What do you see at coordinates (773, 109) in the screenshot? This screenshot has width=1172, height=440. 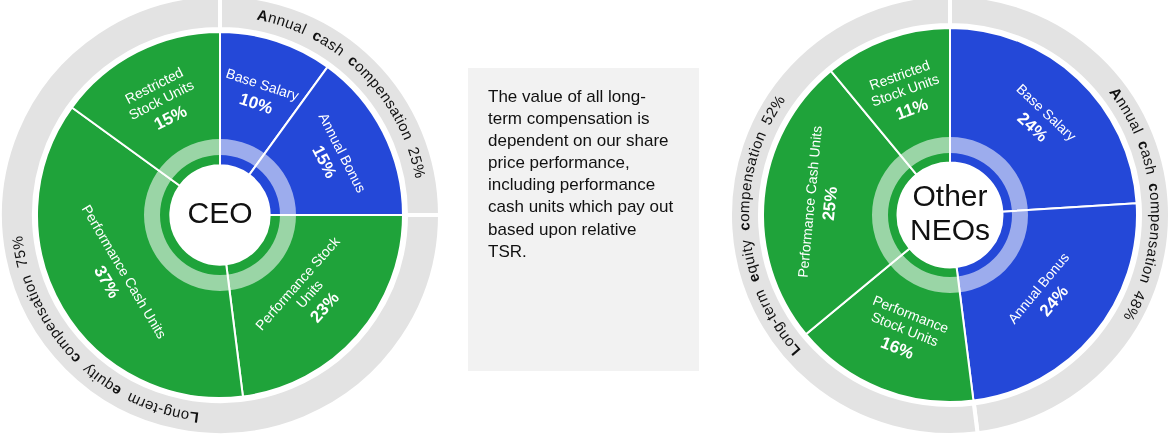 I see `data-label: 52%` at bounding box center [773, 109].